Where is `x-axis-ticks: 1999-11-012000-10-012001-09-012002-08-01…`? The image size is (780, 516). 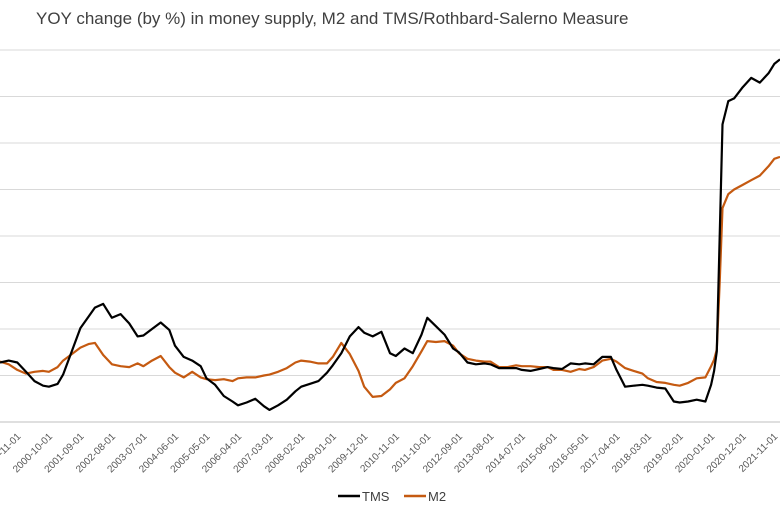 x-axis-ticks: 1999-11-012000-10-012001-09-012002-08-01… is located at coordinates (390, 453).